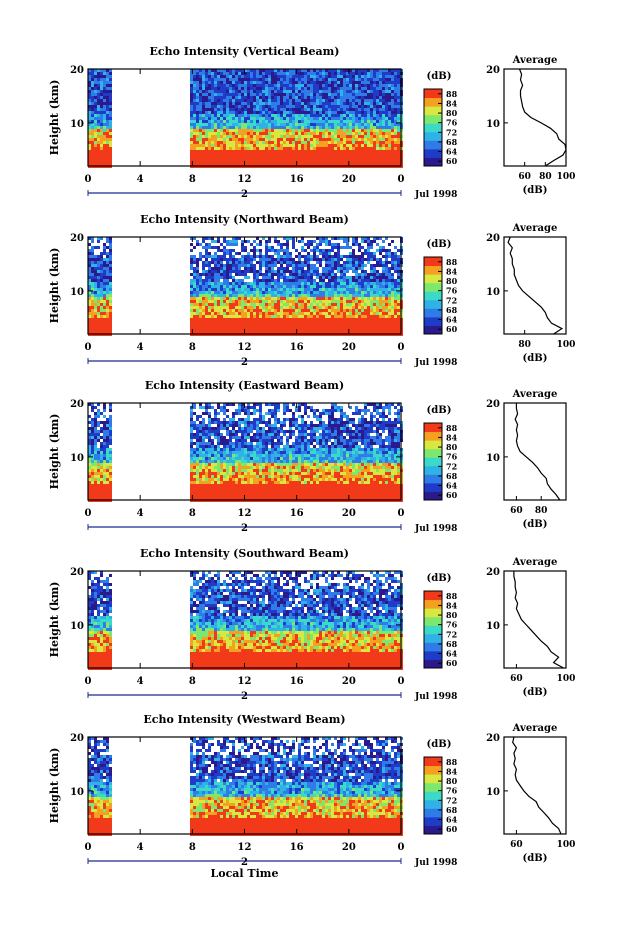 This screenshot has height=929, width=624. Describe the element at coordinates (244, 385) in the screenshot. I see `chart-title: Echo Intensity (Eastward Beam)` at that location.